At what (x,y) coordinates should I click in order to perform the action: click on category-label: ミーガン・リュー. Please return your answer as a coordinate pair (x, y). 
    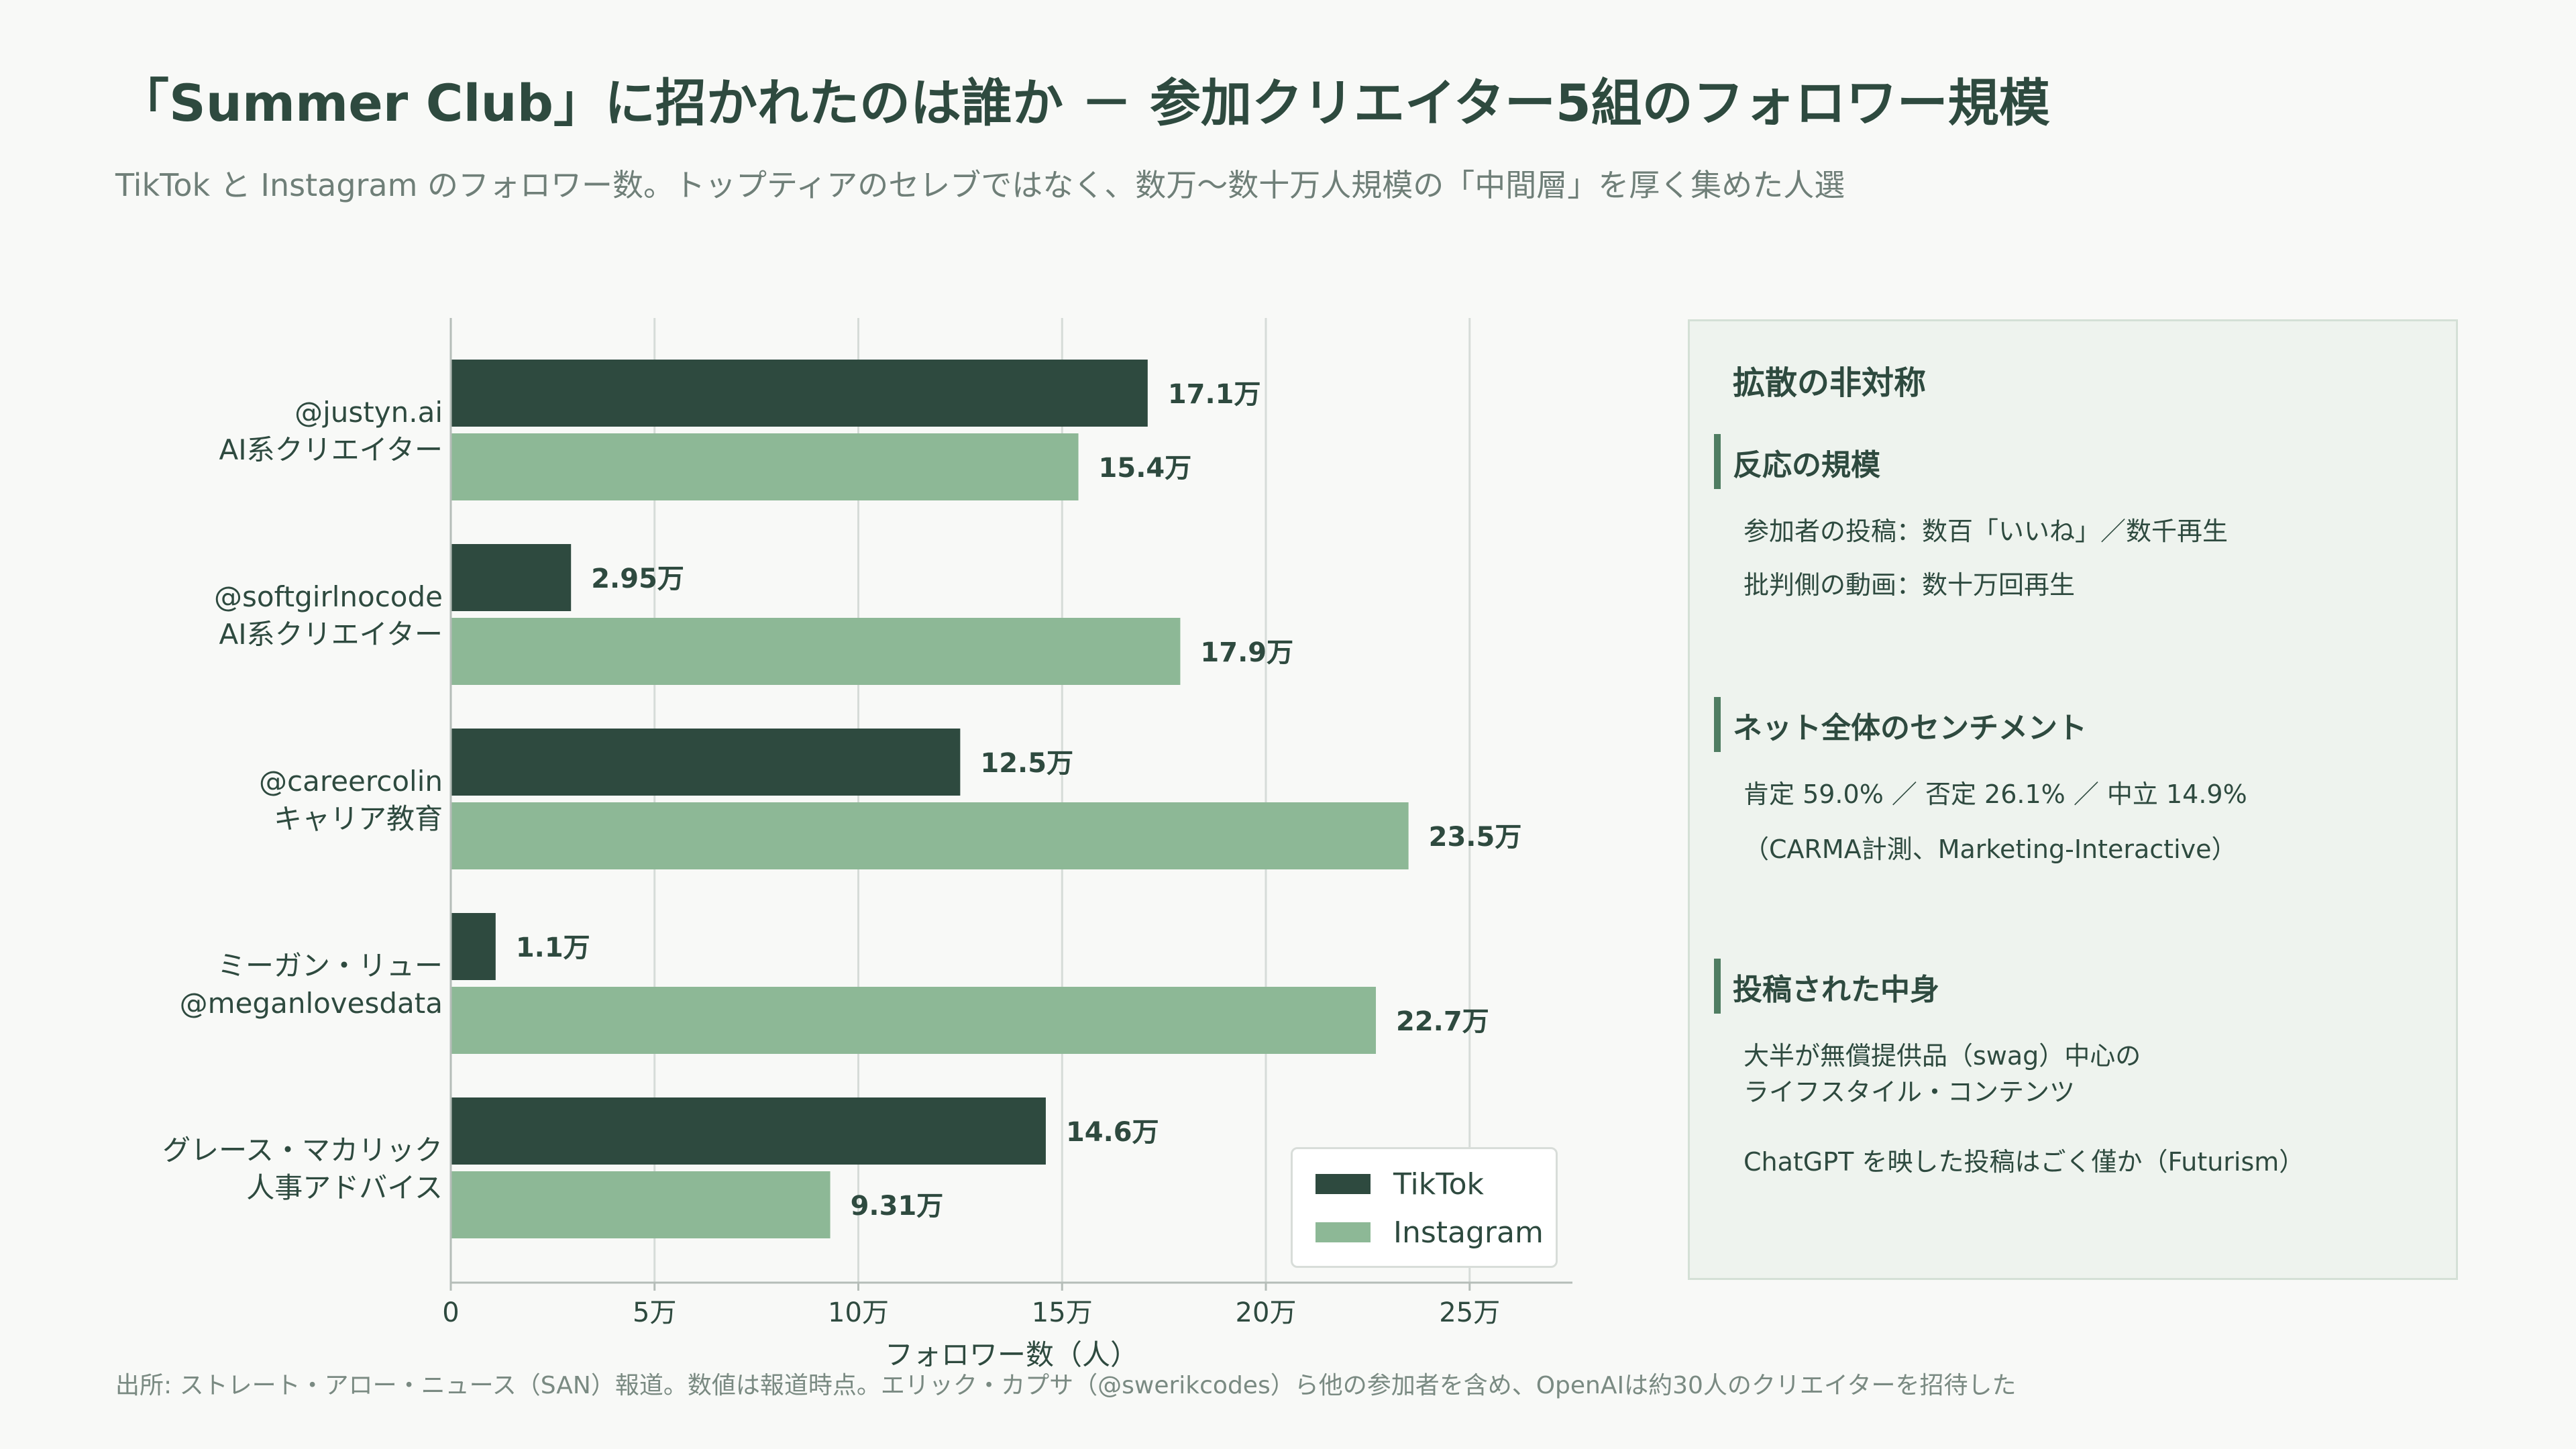
    Looking at the image, I should click on (330, 965).